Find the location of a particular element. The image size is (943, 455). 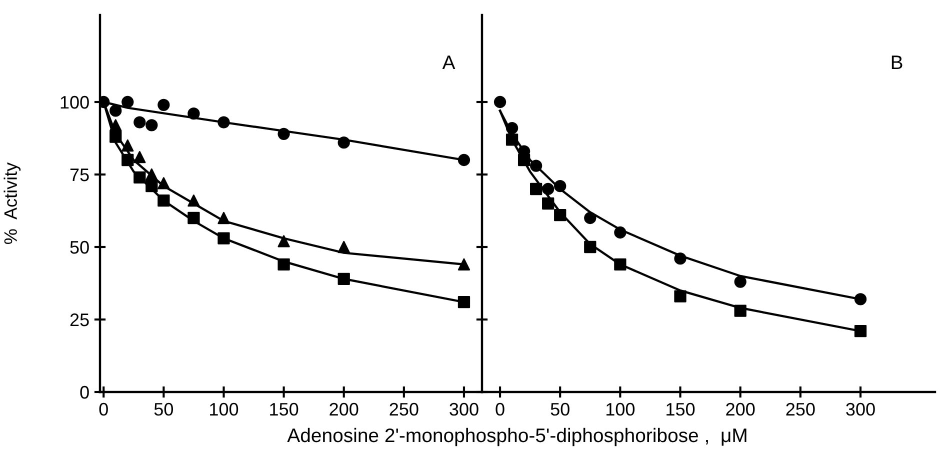

y-tick-label: 75 is located at coordinates (79, 175).